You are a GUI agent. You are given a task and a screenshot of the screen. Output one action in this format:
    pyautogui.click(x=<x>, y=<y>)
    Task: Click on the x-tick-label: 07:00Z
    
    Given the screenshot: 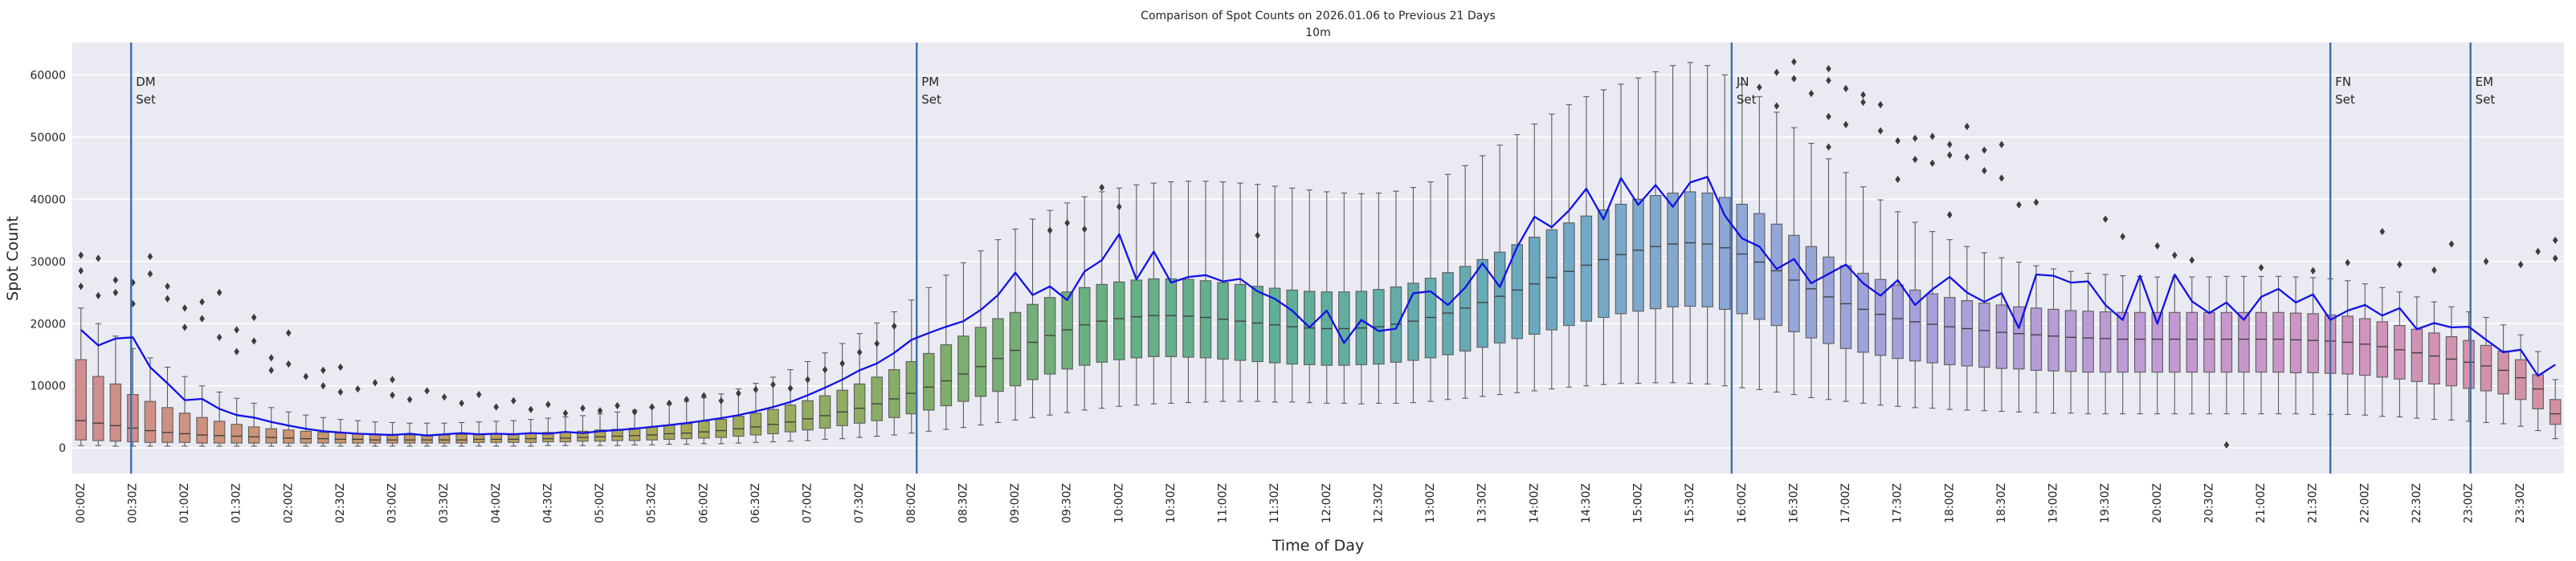 What is the action you would take?
    pyautogui.click(x=808, y=503)
    